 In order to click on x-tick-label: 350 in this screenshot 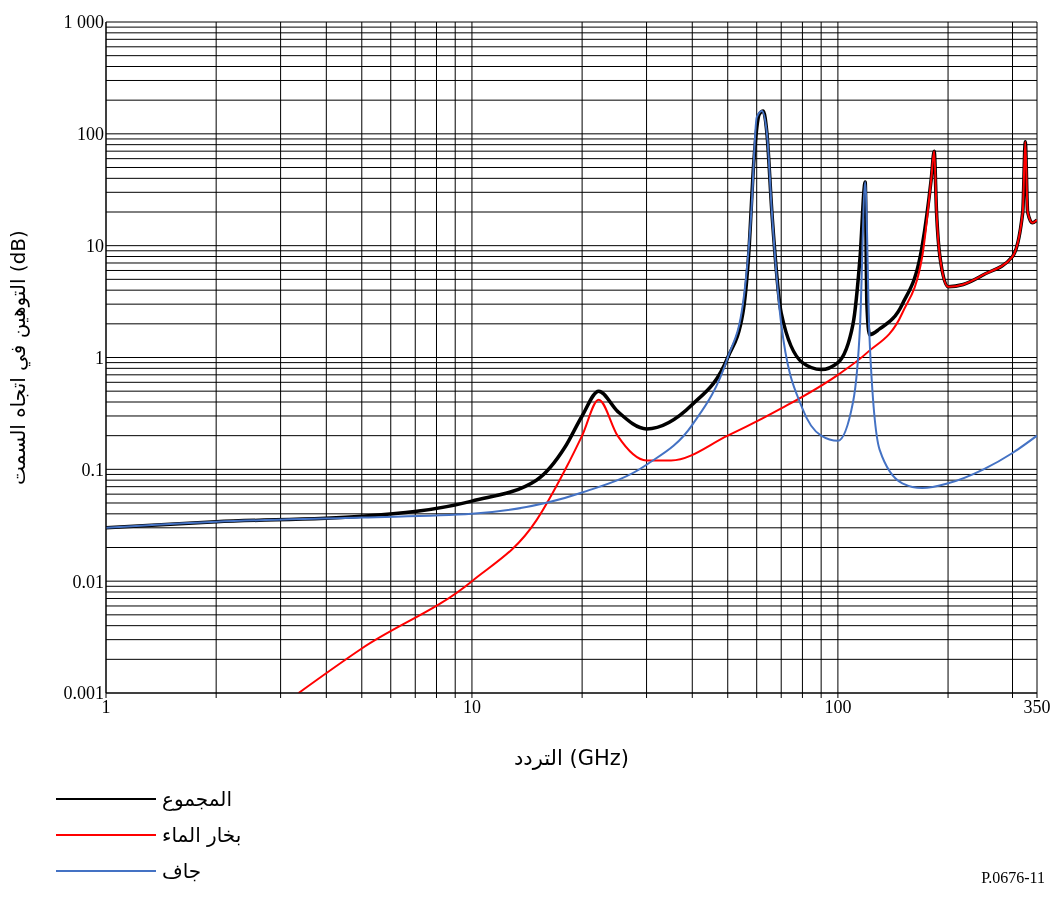, I will do `click(1037, 706)`.